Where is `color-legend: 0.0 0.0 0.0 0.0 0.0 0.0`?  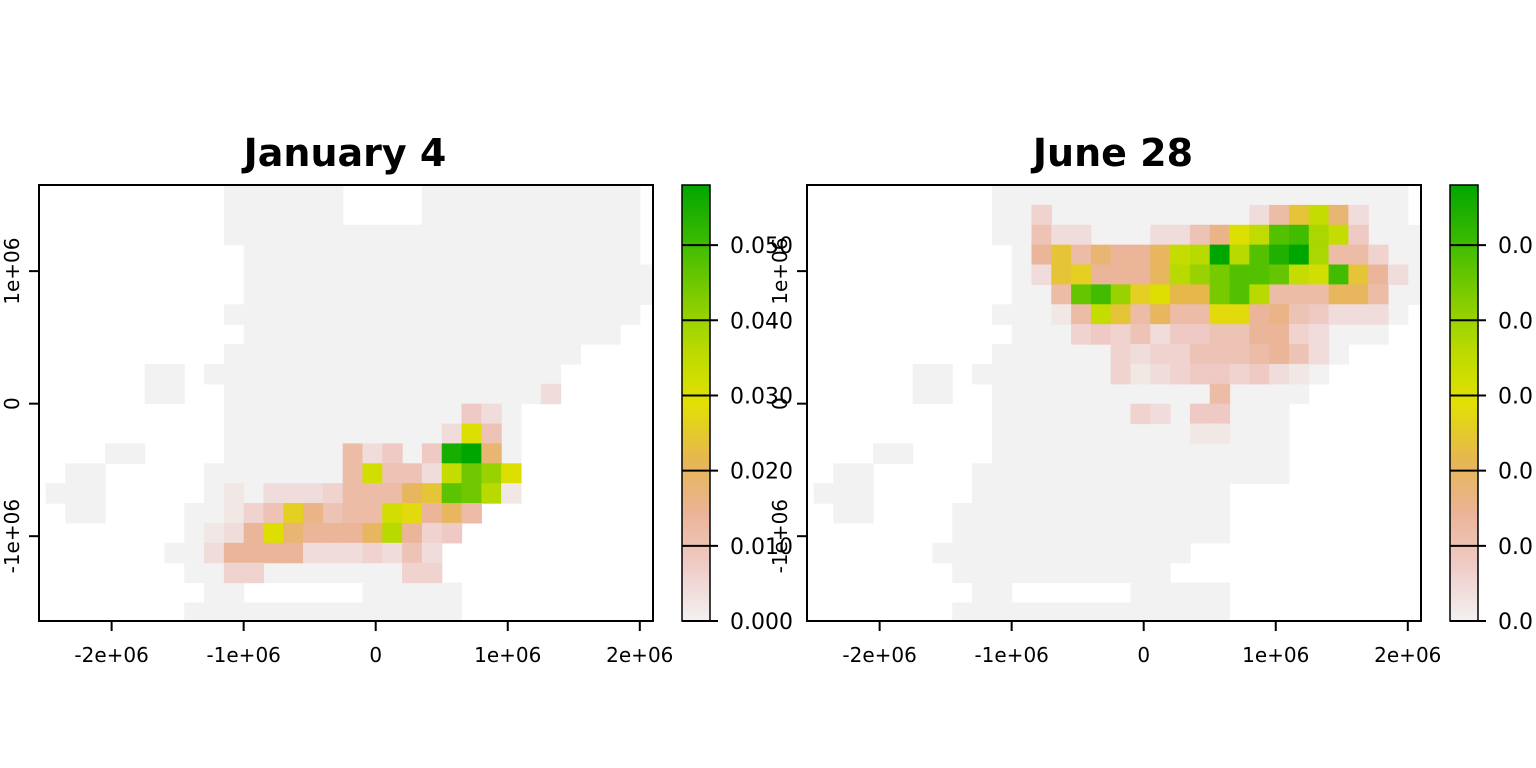 color-legend: 0.0 0.0 0.0 0.0 0.0 0.0 is located at coordinates (1491, 409).